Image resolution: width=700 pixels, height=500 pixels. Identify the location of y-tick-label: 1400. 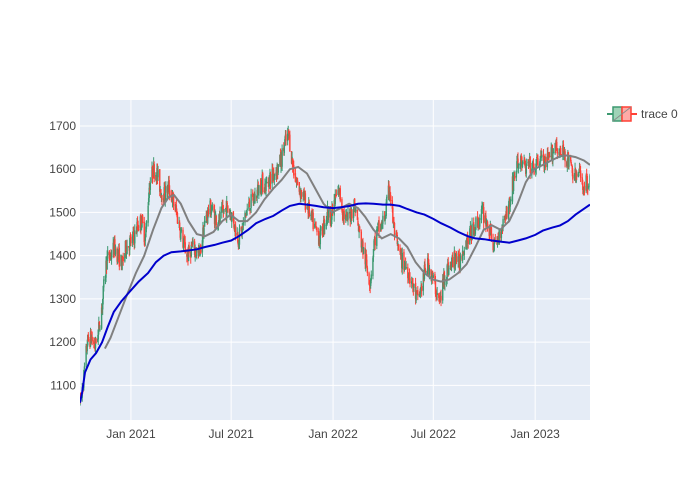
(62, 256).